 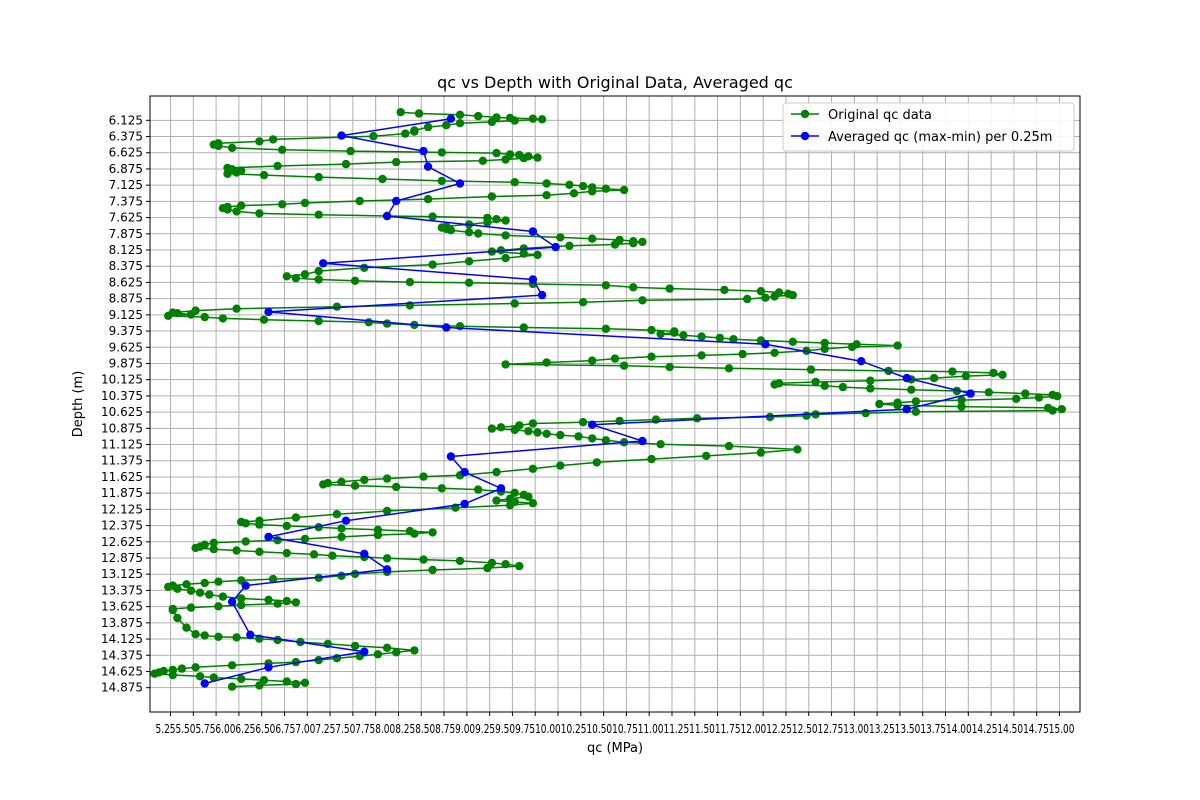 I want to click on y-tick-label: 7.875, so click(x=126, y=234).